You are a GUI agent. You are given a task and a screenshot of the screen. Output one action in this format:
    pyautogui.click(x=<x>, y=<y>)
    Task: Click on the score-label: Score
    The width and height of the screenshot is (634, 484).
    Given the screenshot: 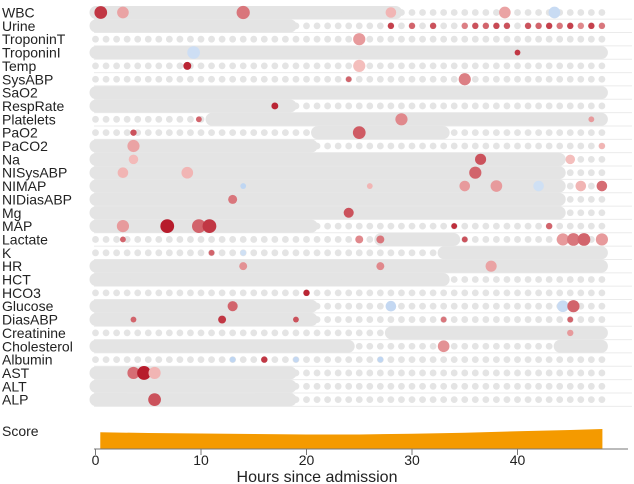 What is the action you would take?
    pyautogui.click(x=20, y=431)
    